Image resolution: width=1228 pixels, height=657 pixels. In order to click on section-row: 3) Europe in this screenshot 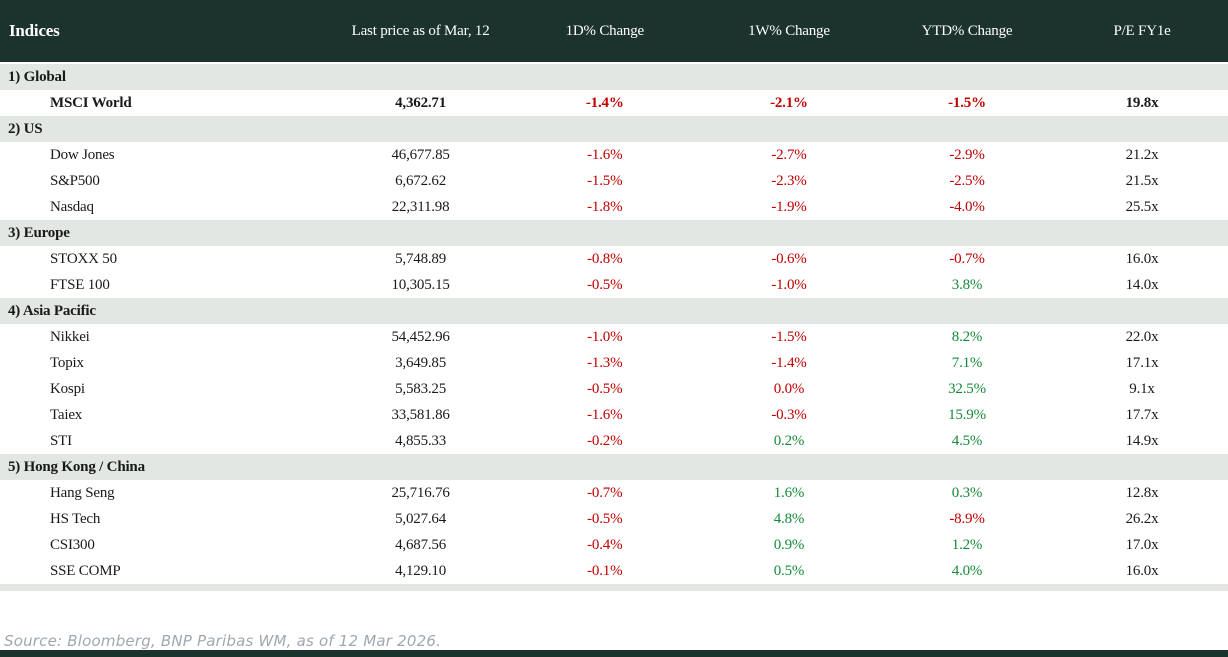, I will do `click(614, 233)`.